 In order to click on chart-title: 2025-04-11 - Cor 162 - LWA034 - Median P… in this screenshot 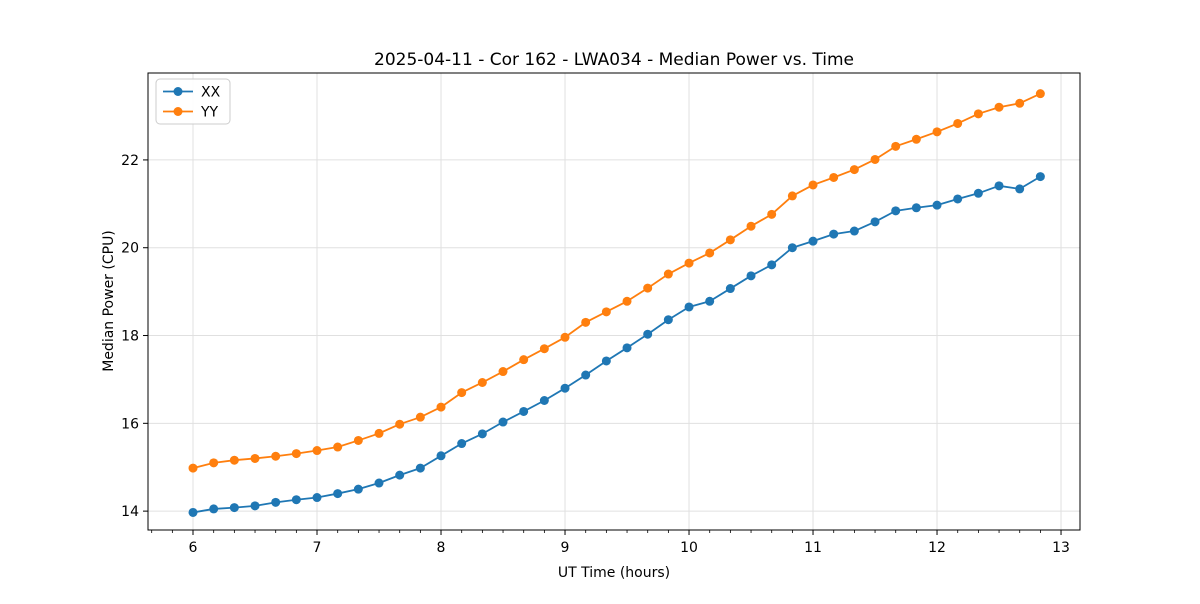, I will do `click(614, 60)`.